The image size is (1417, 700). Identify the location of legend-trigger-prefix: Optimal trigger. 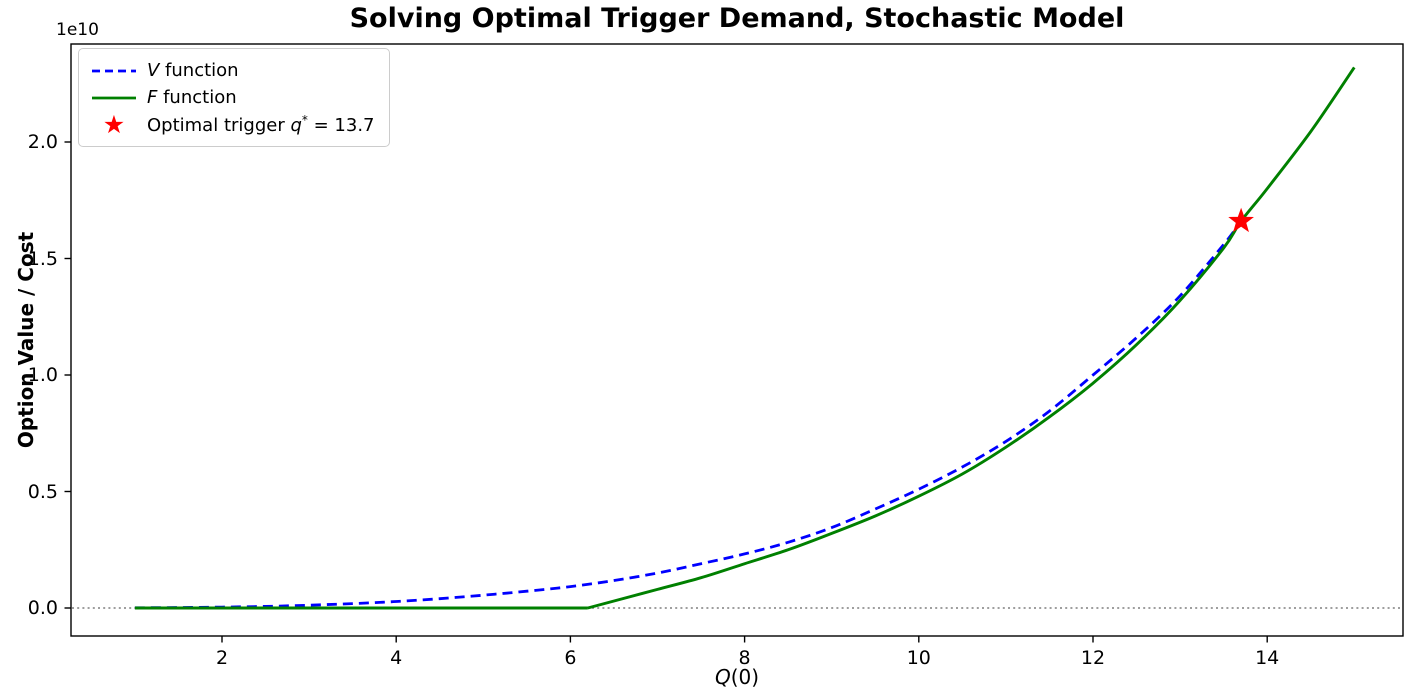
(219, 125).